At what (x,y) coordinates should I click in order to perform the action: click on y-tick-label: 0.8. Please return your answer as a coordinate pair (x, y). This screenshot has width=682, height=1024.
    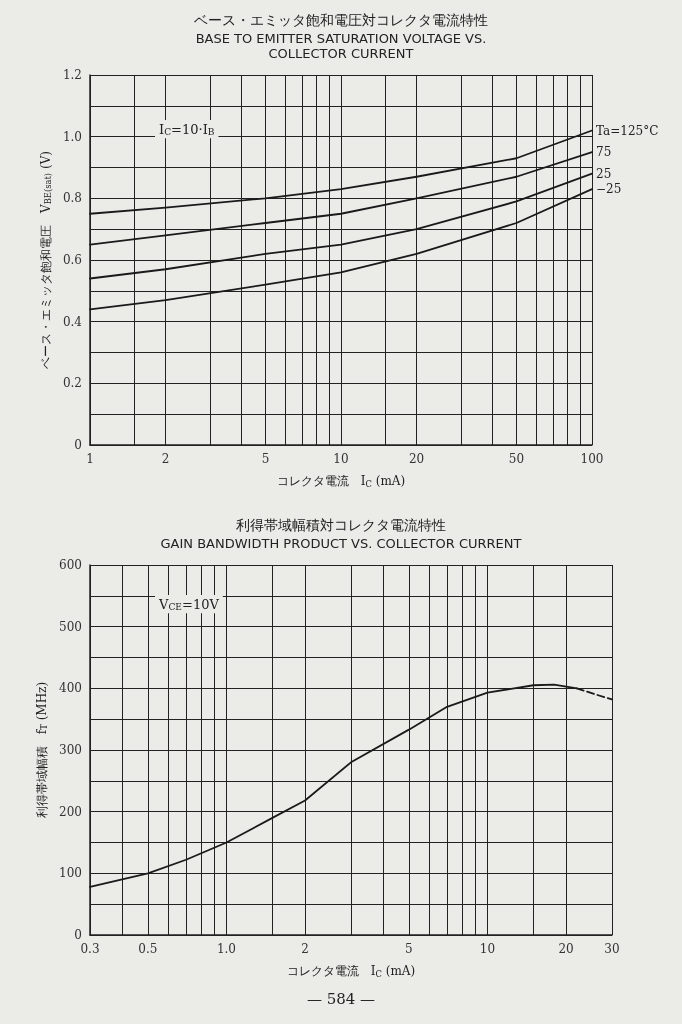
    Looking at the image, I should click on (72, 198).